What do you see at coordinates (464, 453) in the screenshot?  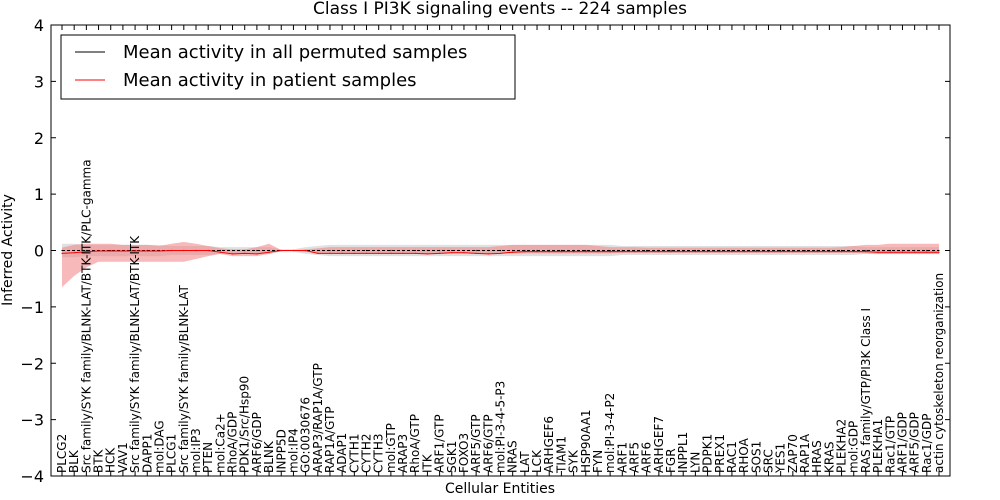 I see `x-category-label: FOXO3` at bounding box center [464, 453].